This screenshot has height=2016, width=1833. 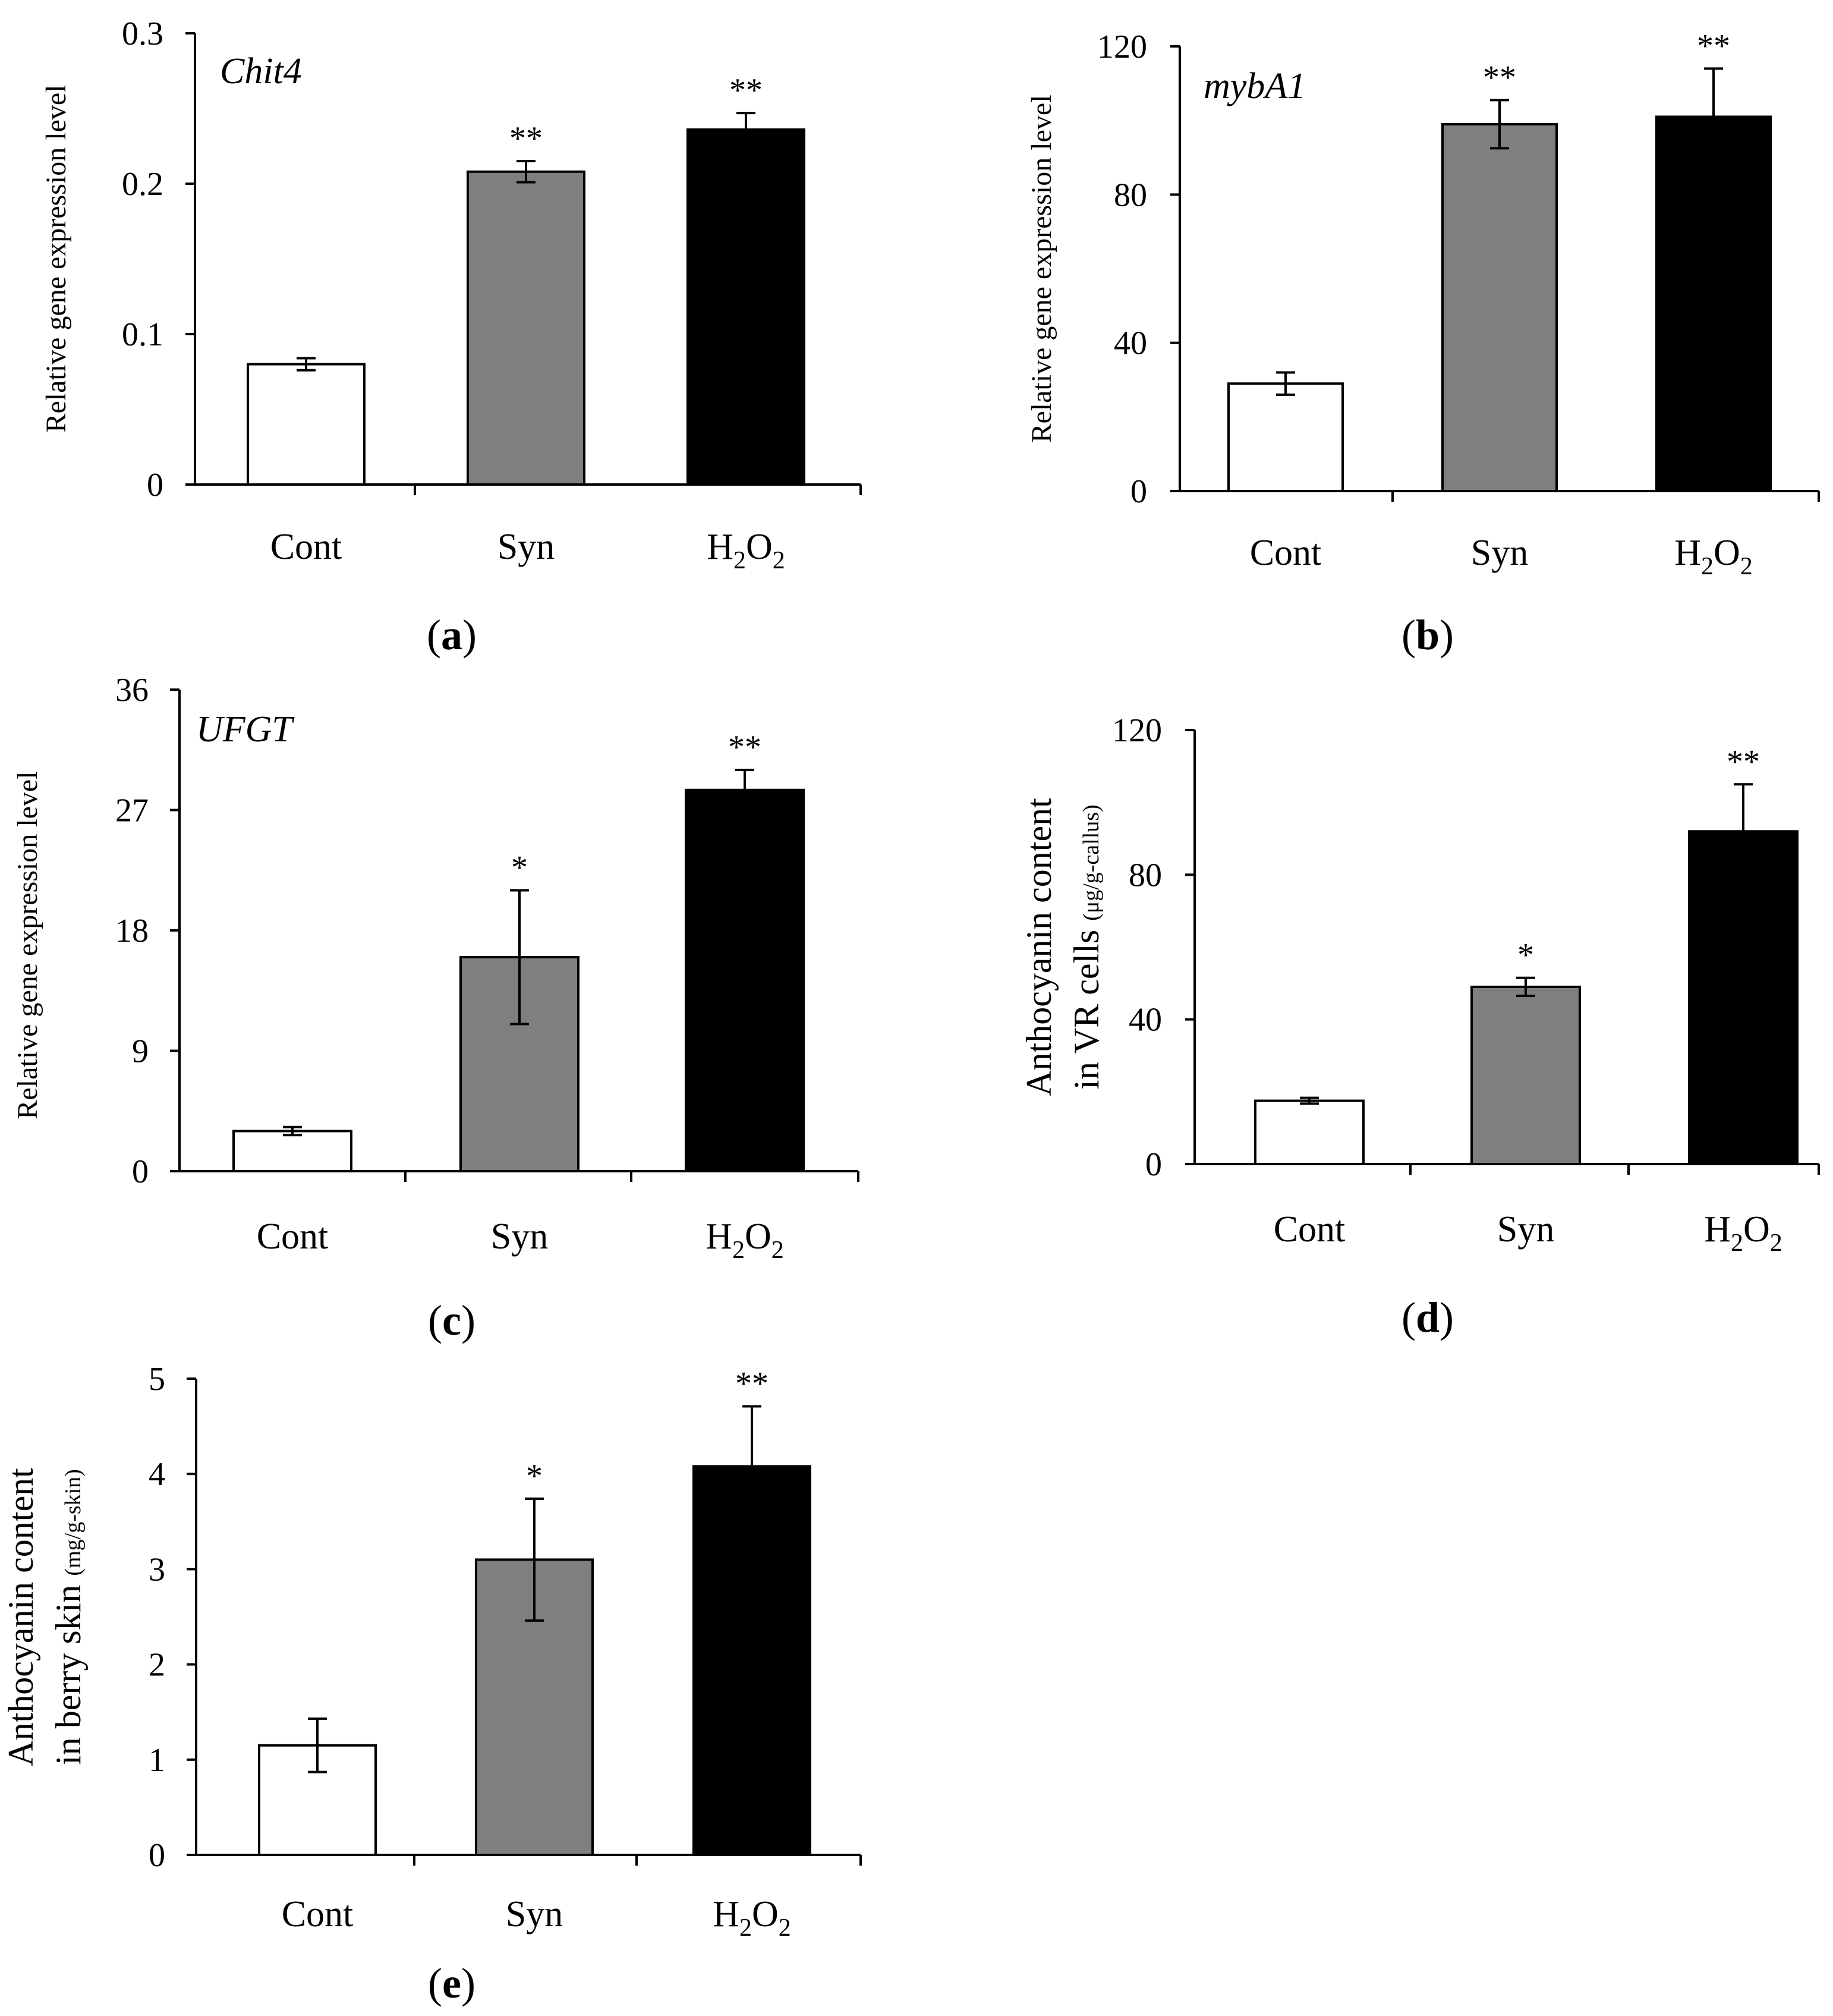 I want to click on y-tick-label: 1, so click(x=157, y=1760).